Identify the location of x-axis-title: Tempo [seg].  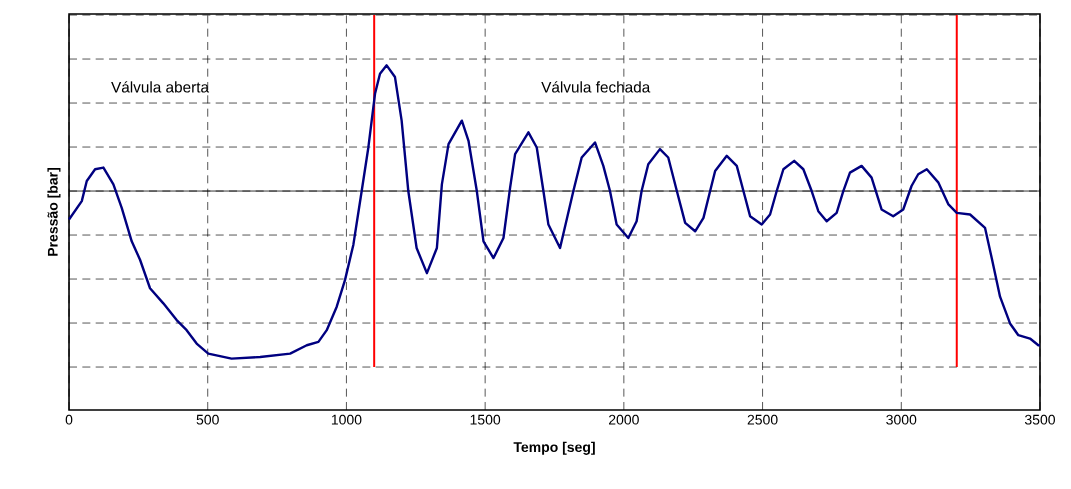
(554, 448).